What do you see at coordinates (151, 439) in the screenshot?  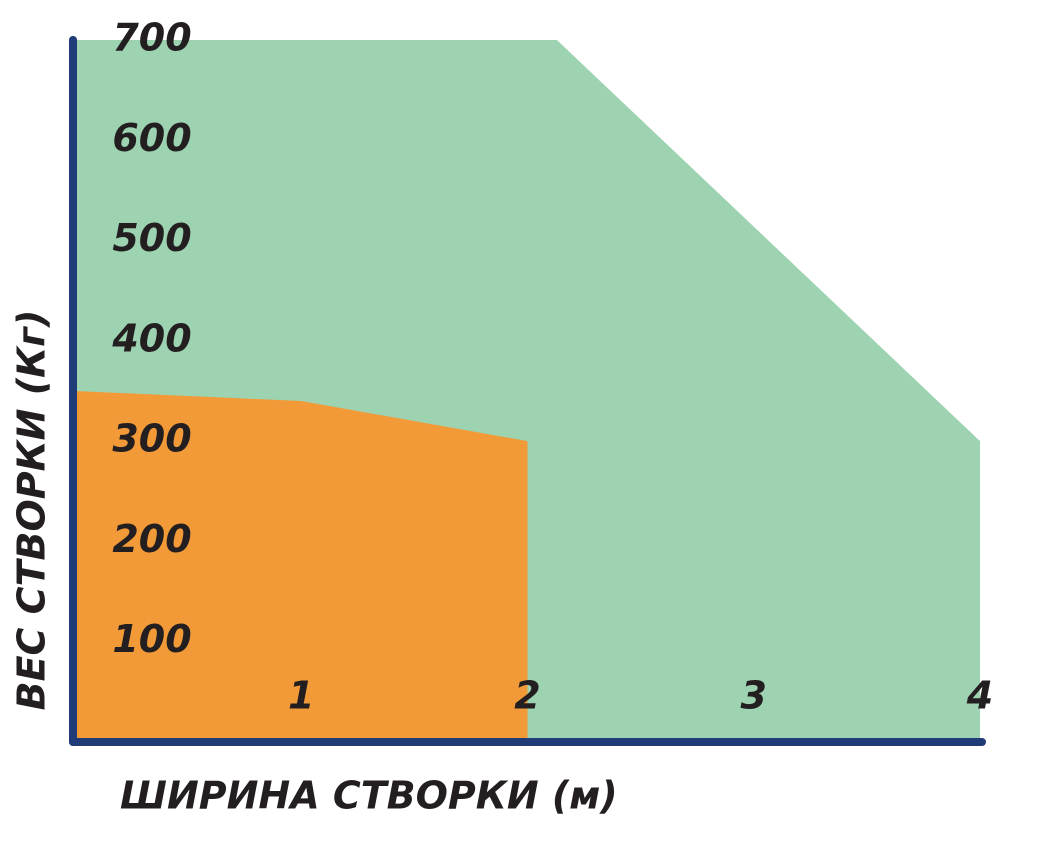 I see `y-tick-label: 300` at bounding box center [151, 439].